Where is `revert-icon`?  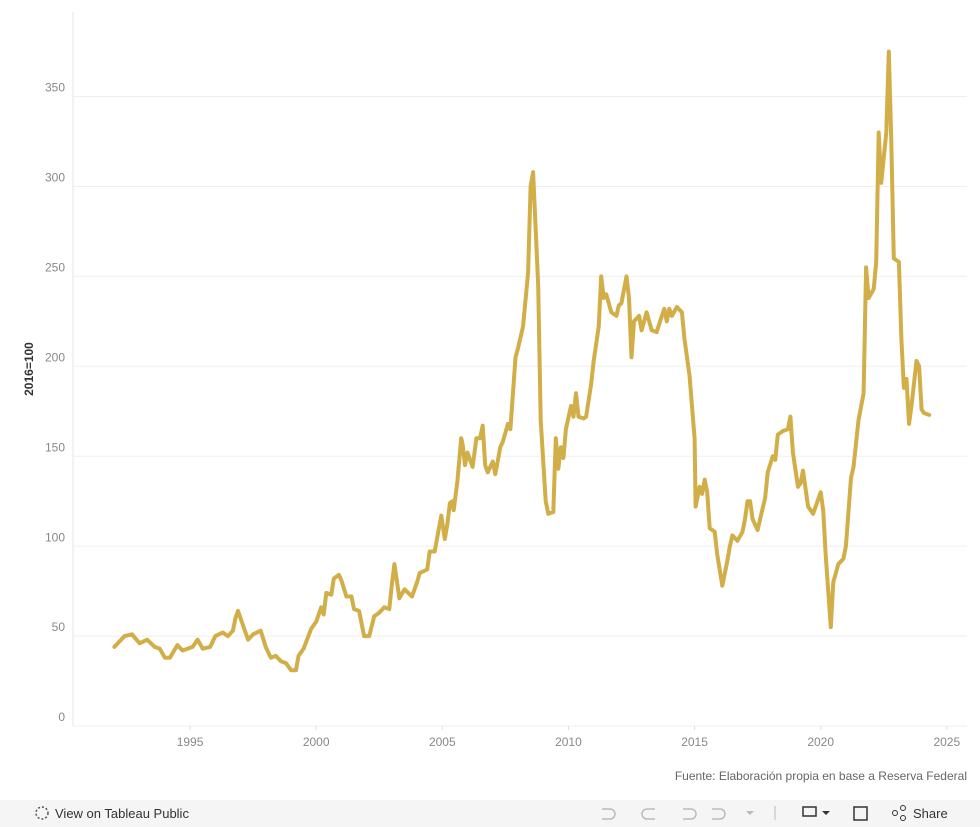 revert-icon is located at coordinates (690, 814).